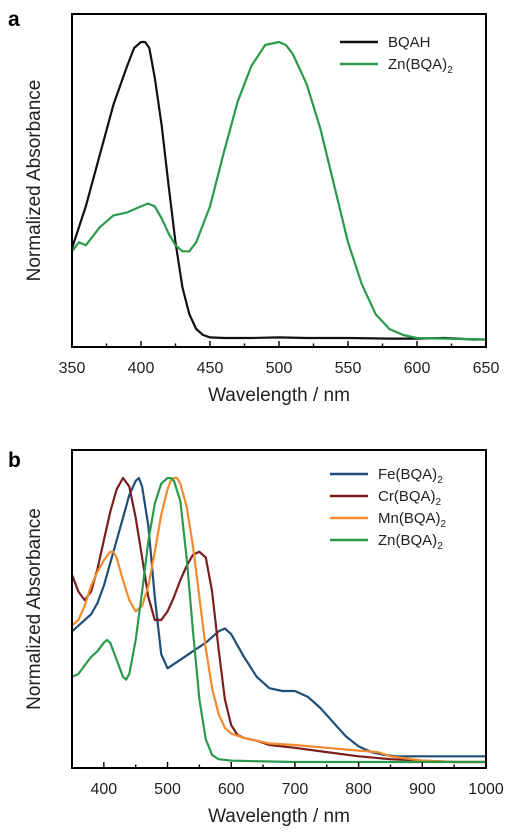 The image size is (507, 833). Describe the element at coordinates (231, 789) in the screenshot. I see `x-tick-label-b: 600` at that location.